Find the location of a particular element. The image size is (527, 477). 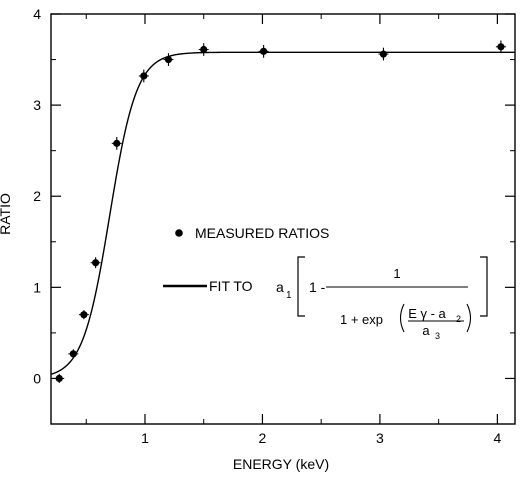

x-axis-label: ENERGY (keV) is located at coordinates (281, 464).